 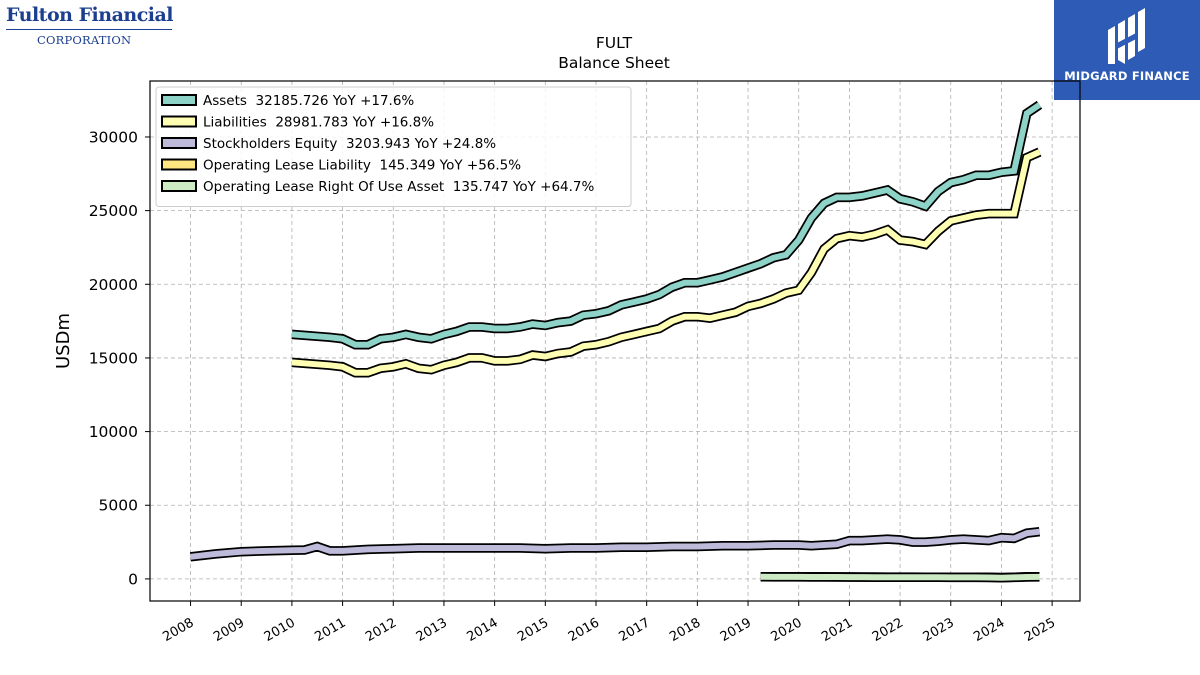 I want to click on x-tick-label: 2013, so click(x=432, y=630).